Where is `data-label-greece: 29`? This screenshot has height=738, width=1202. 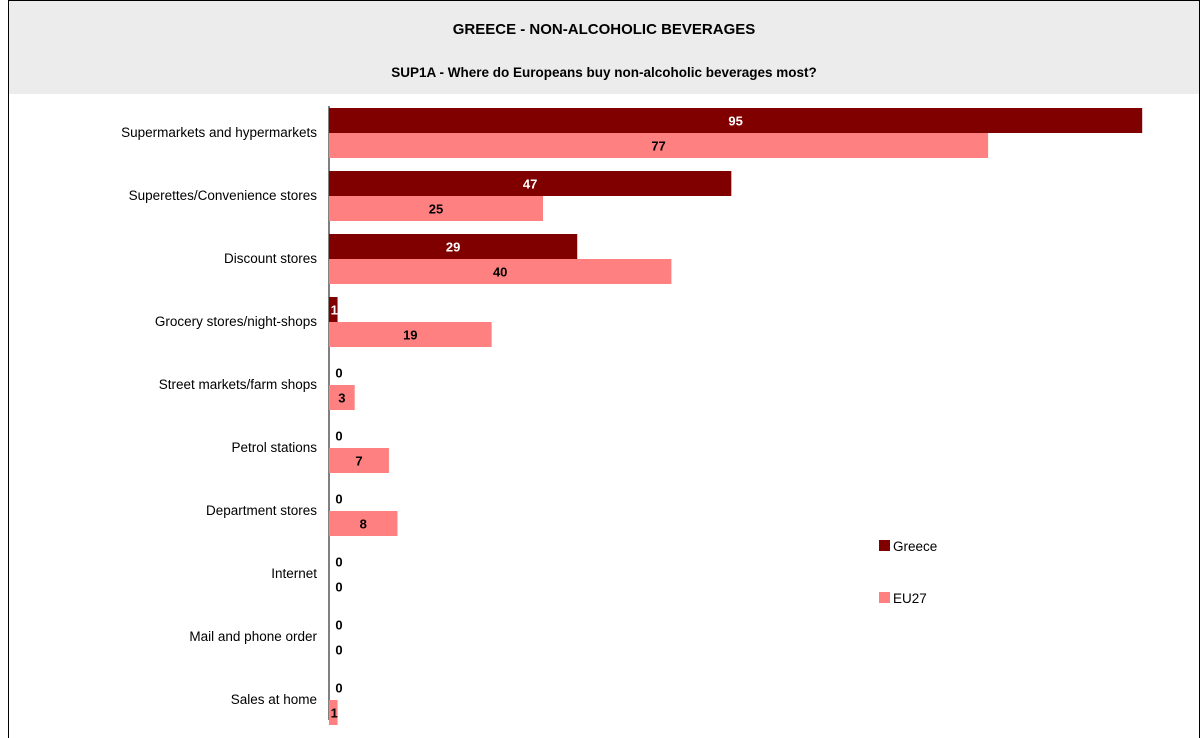
data-label-greece: 29 is located at coordinates (453, 247).